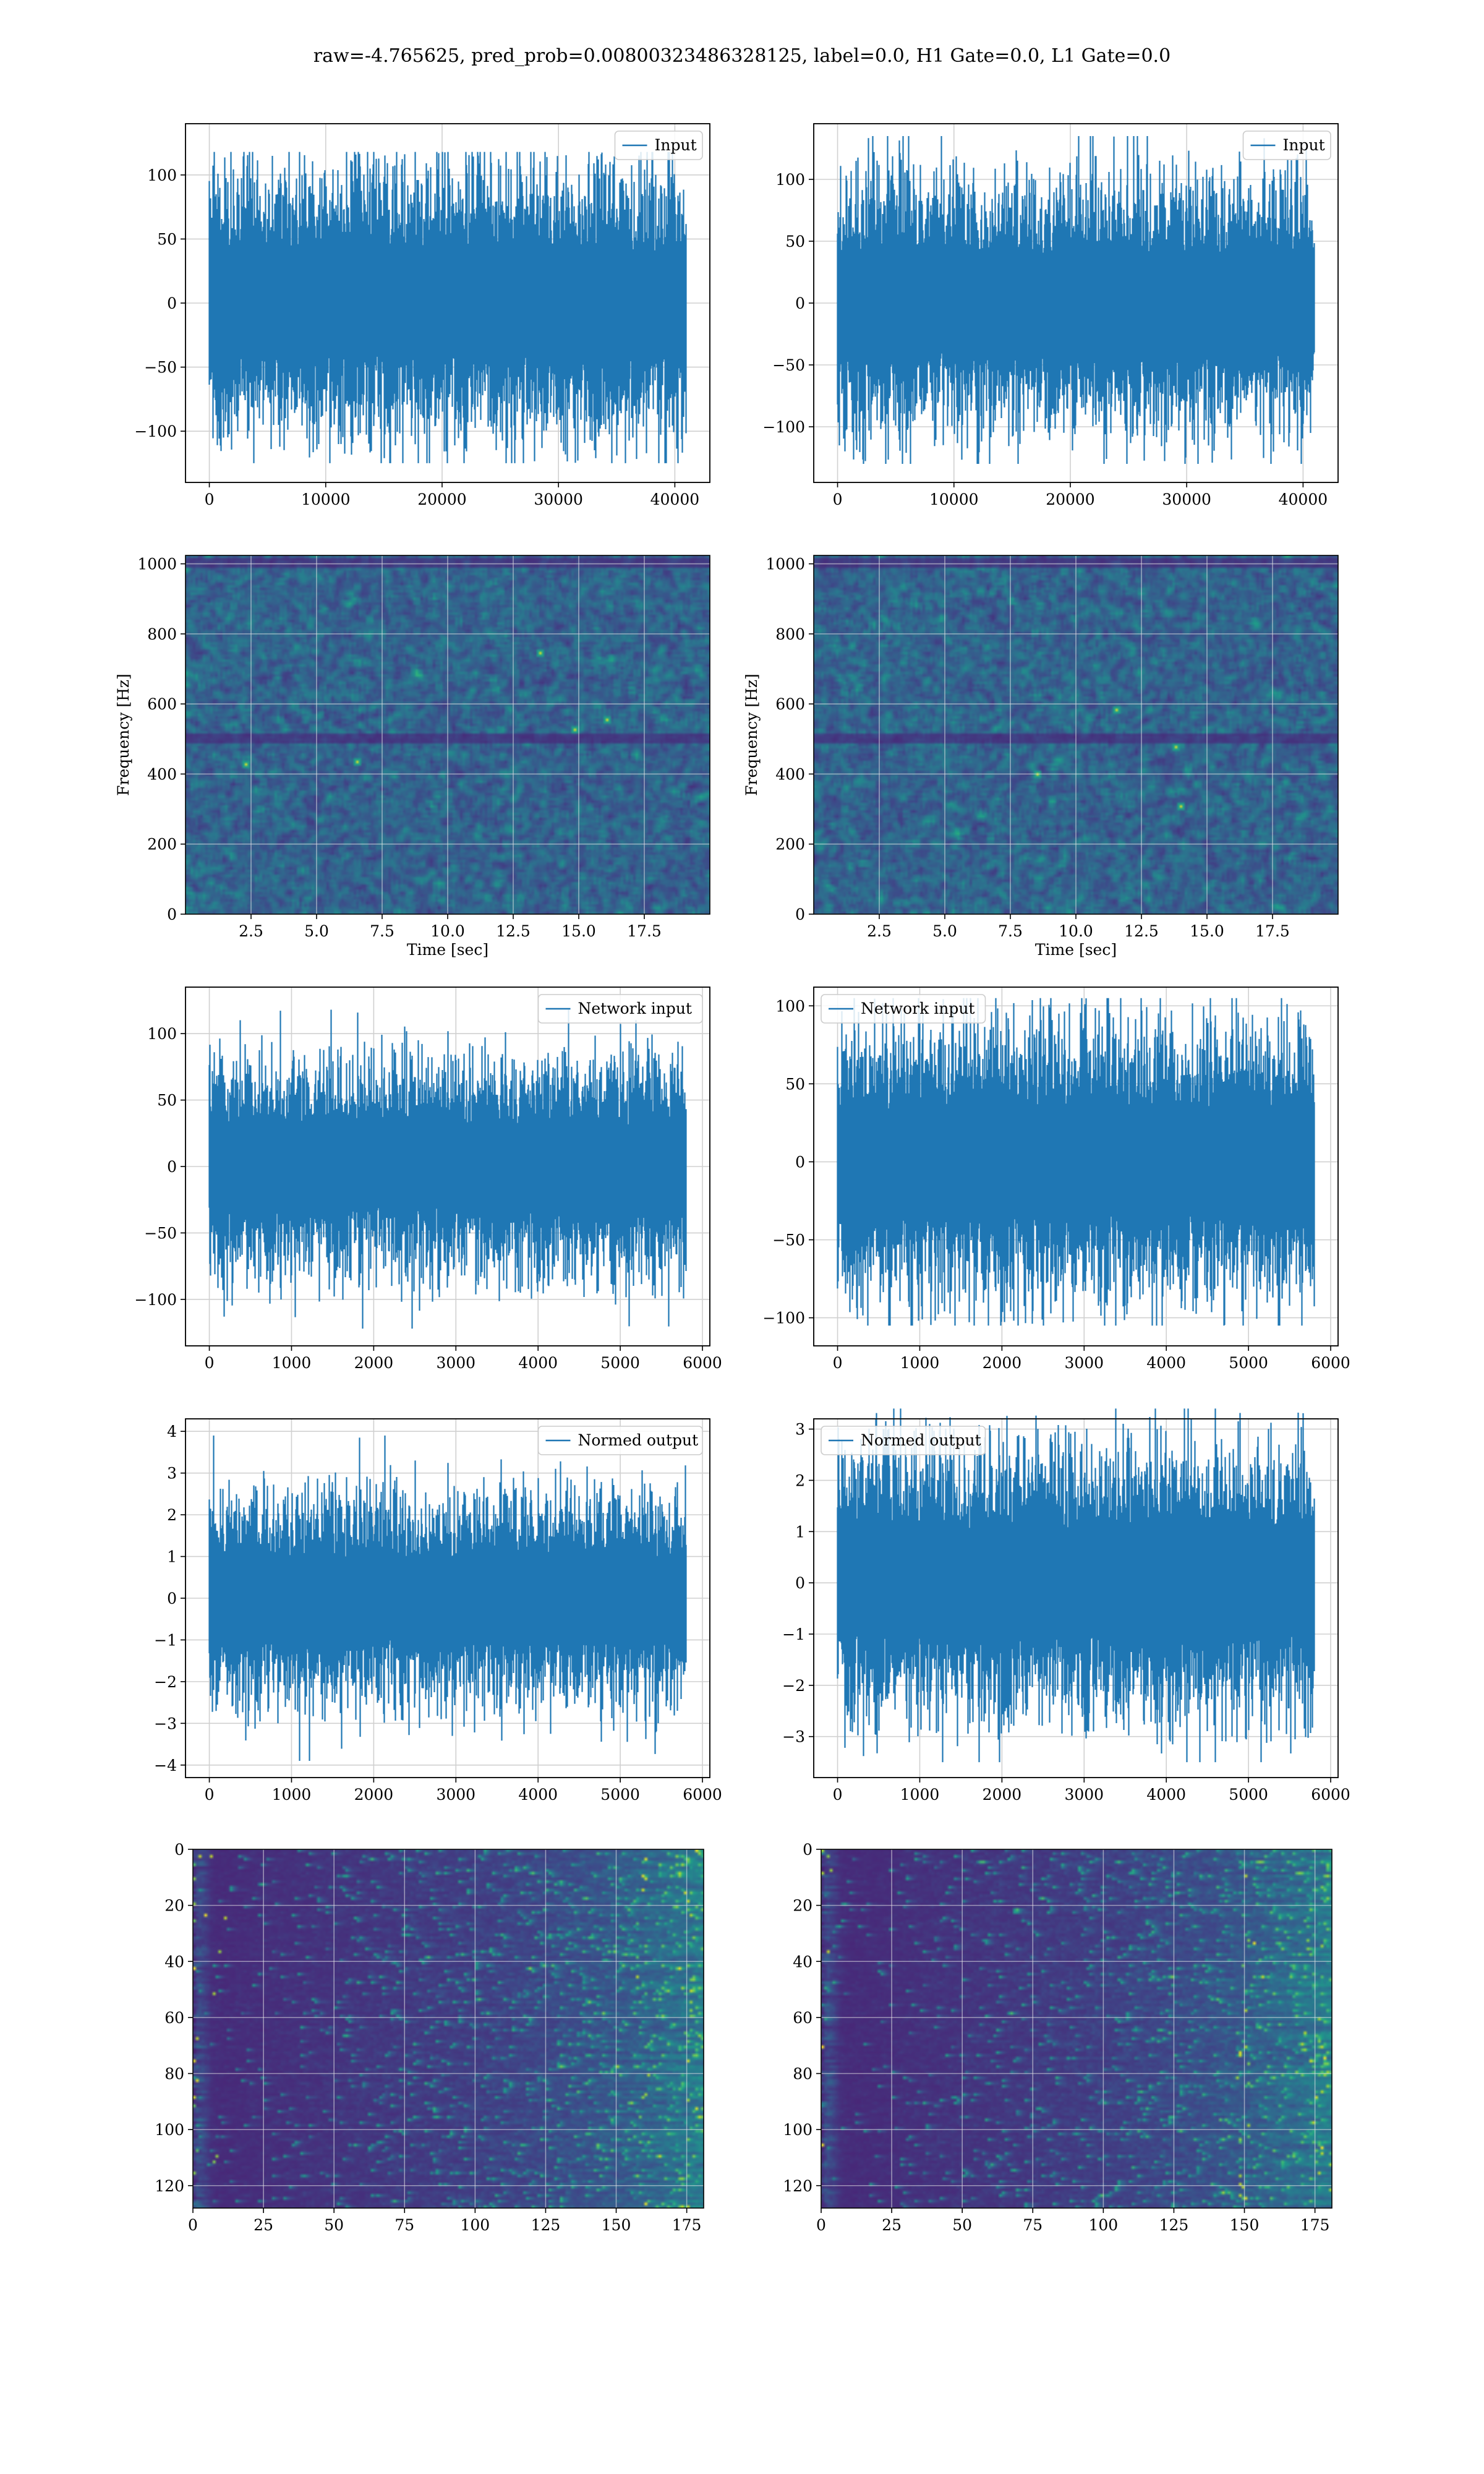 This screenshot has height=2474, width=1484. I want to click on x-tick-label: 12.5, so click(513, 931).